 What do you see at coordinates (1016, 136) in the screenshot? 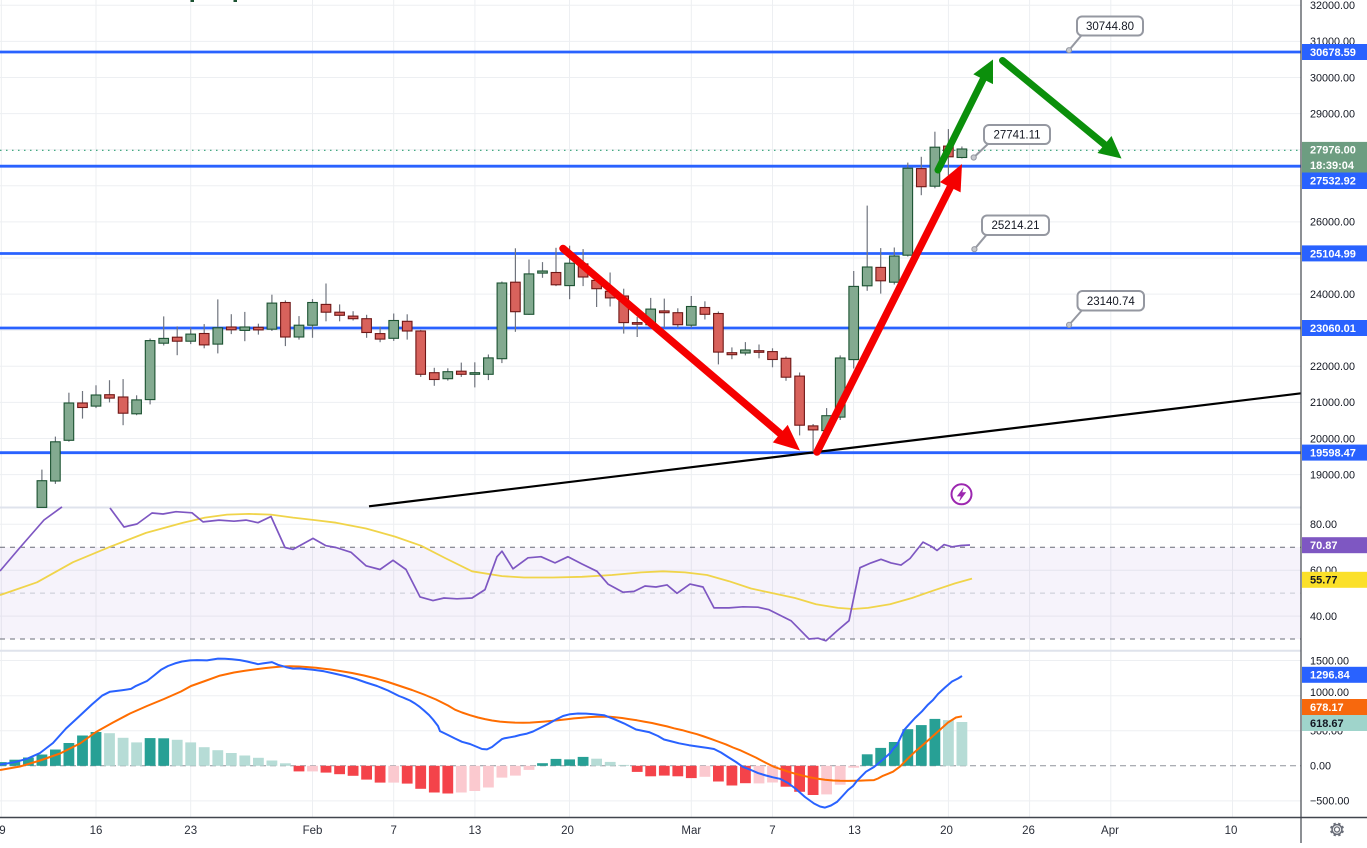
I see `svg-text: 27741.11` at bounding box center [1016, 136].